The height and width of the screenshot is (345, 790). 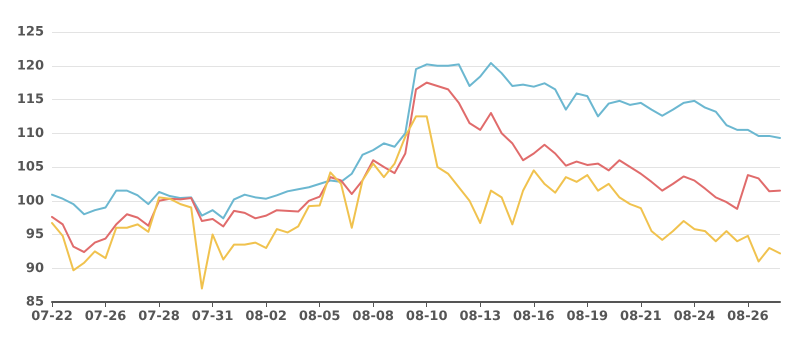 I want to click on x-tick-label: 08-19, so click(x=587, y=316).